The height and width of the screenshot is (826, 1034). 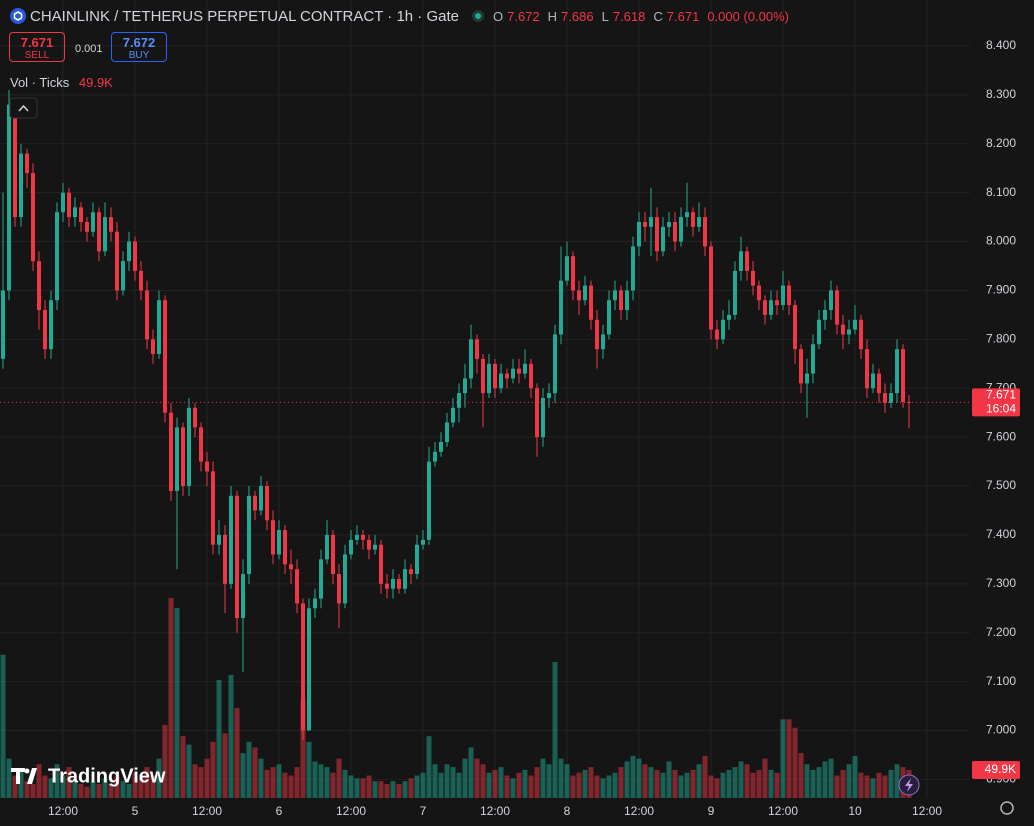 I want to click on spread: 0.001, so click(x=89, y=49).